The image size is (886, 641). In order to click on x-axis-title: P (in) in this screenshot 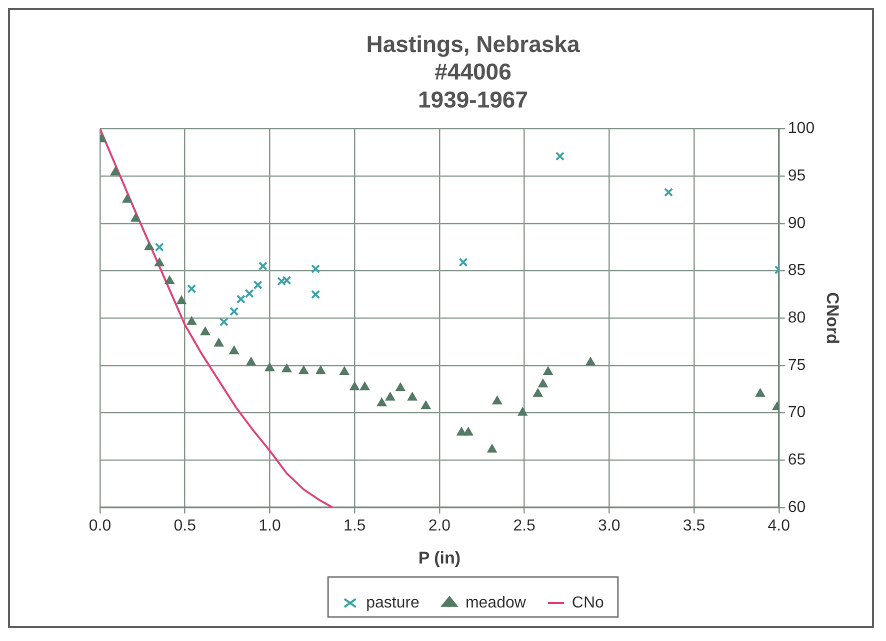, I will do `click(439, 558)`.